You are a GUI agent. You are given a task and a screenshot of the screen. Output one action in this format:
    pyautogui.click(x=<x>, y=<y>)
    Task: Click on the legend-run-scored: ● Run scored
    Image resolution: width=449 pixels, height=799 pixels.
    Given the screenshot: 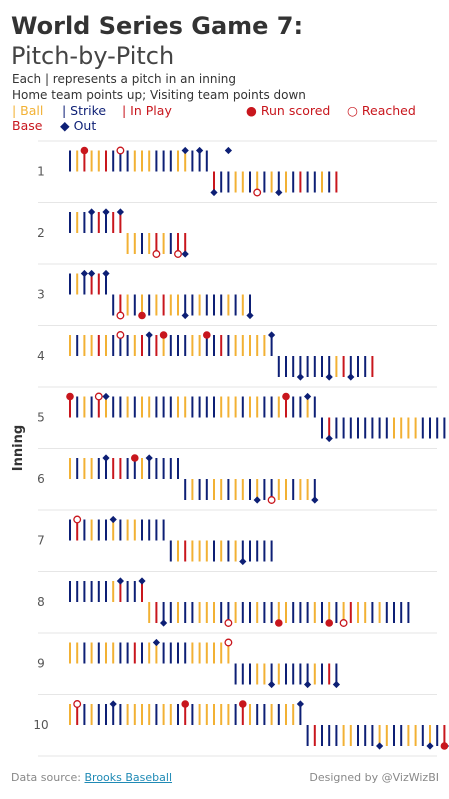 What is the action you would take?
    pyautogui.click(x=288, y=110)
    